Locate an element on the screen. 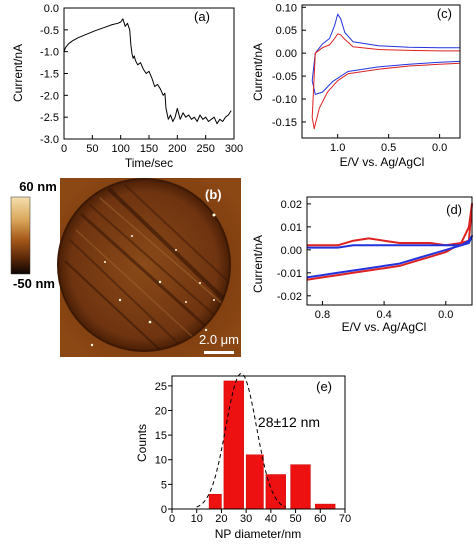 The height and width of the screenshot is (544, 474). y-tick-label: -0.15 is located at coordinates (284, 123).